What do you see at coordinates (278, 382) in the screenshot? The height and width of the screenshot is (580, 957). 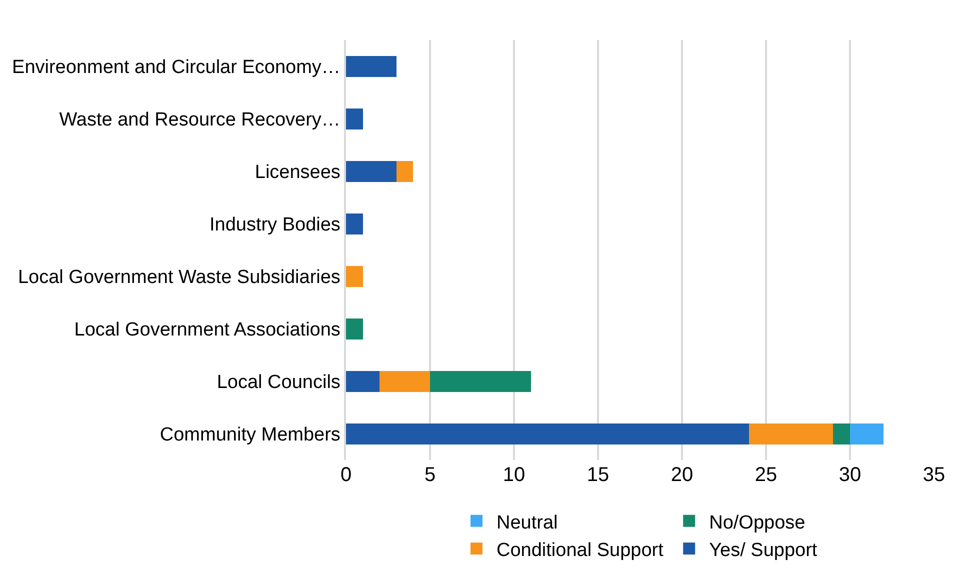 I see `y-tick-label: Local Councils` at bounding box center [278, 382].